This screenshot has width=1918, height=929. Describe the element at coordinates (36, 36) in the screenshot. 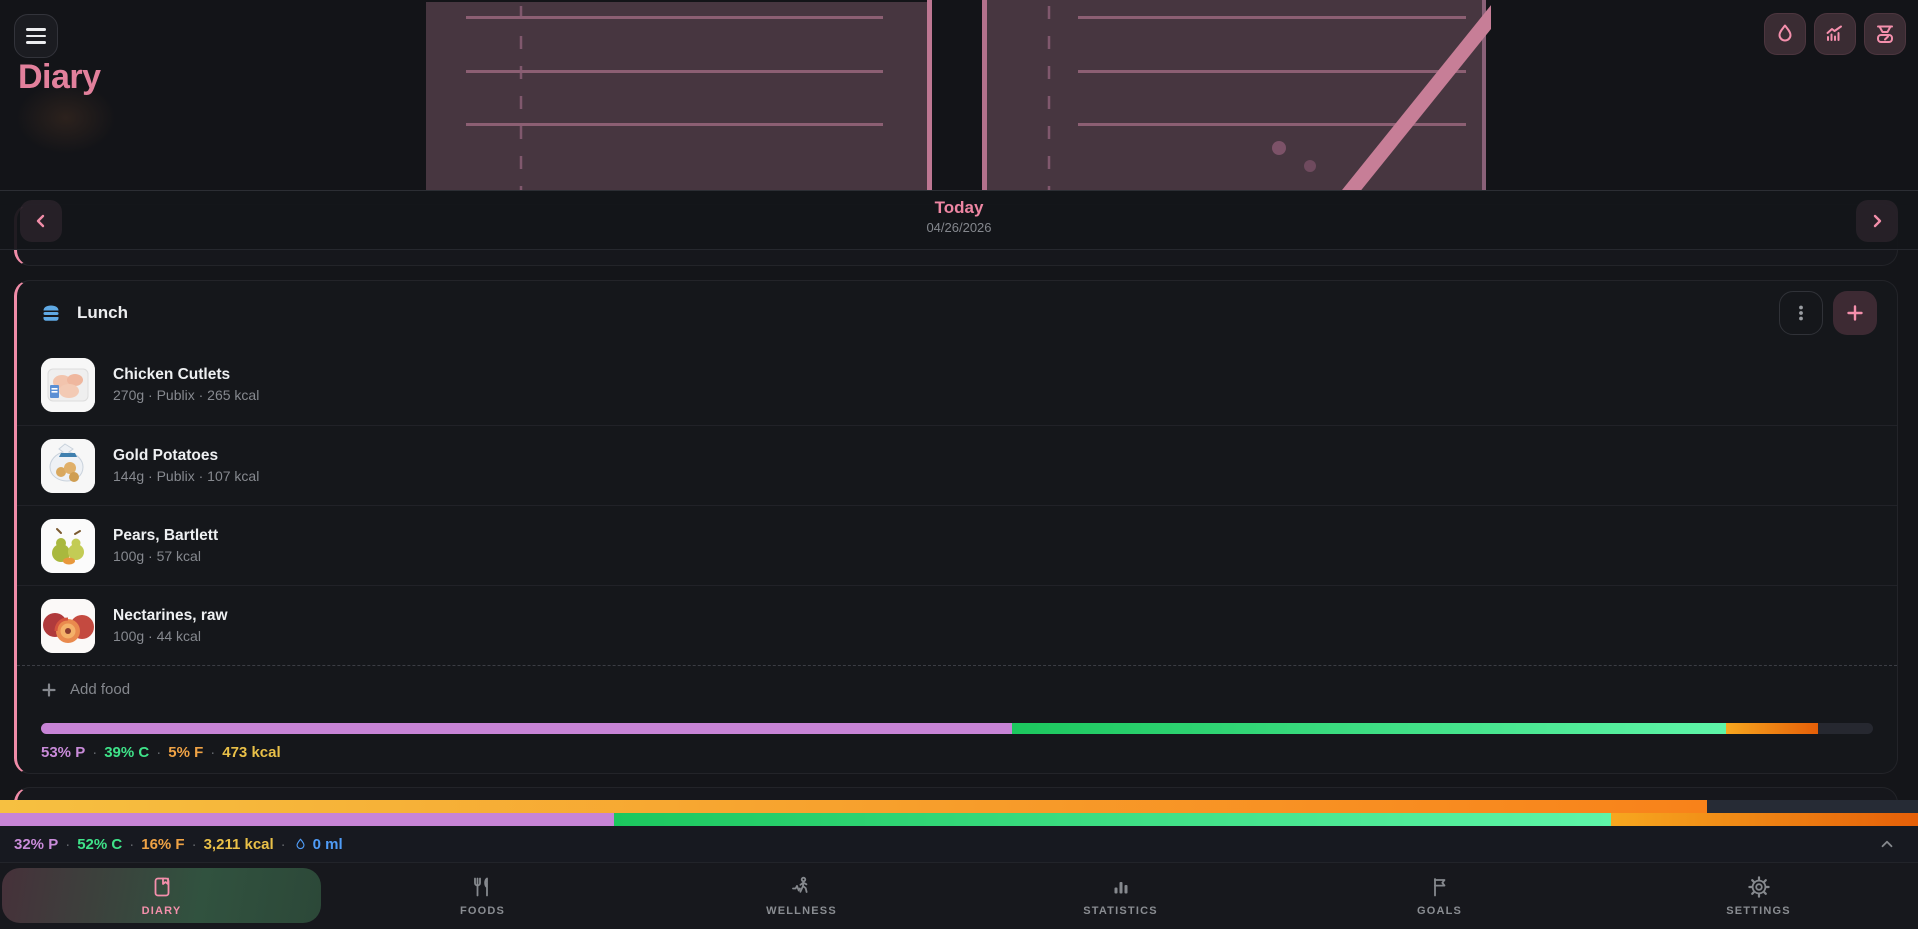

I see `menu-button` at that location.